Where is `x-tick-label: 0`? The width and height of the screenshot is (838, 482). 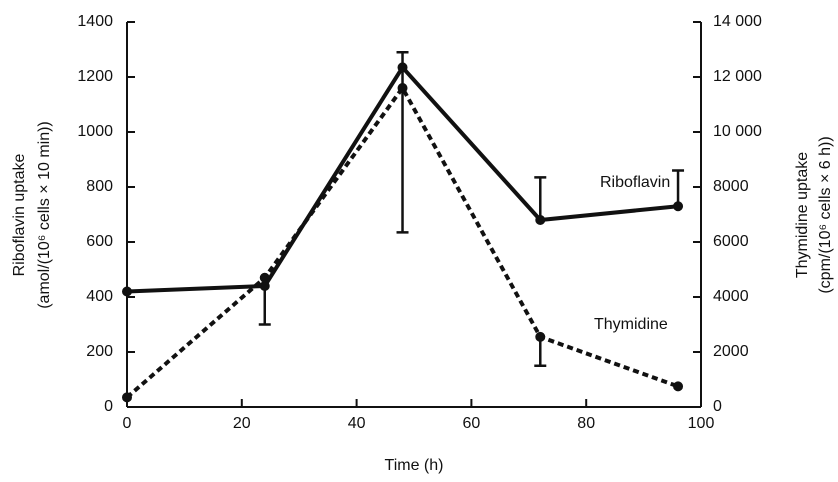 x-tick-label: 0 is located at coordinates (127, 423).